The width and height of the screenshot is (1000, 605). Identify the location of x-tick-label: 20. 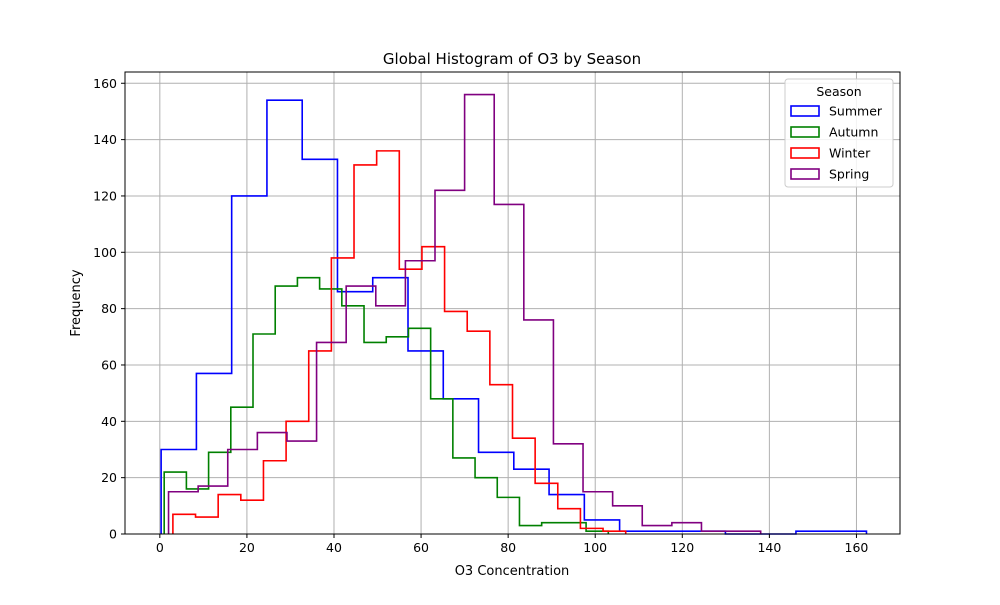
(247, 547).